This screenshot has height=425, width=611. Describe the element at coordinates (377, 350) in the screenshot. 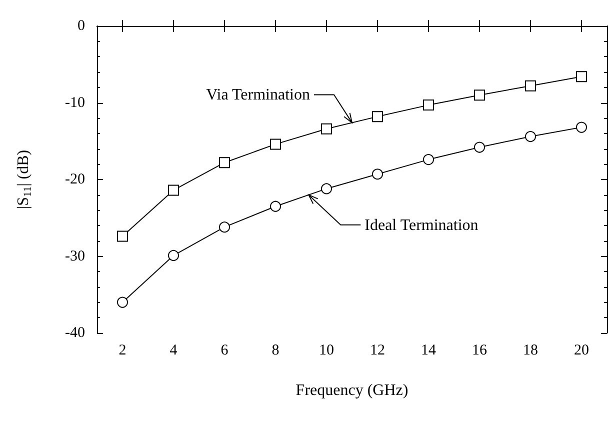

I see `x-tick-label: 12` at that location.